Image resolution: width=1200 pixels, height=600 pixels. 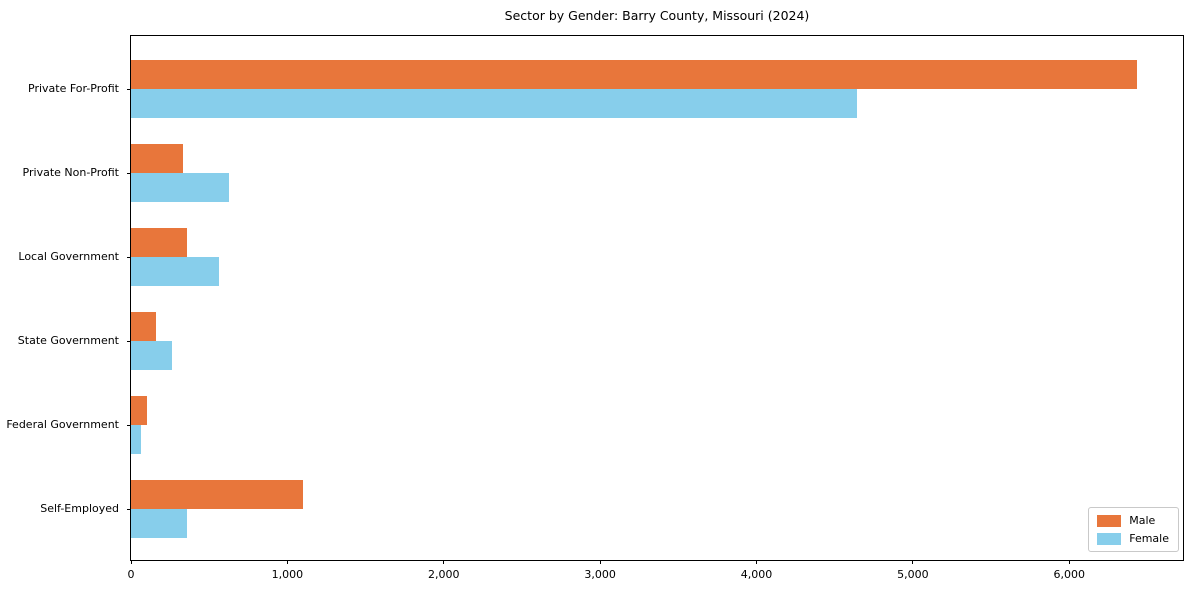 I want to click on legend: Male Female, so click(x=1133, y=529).